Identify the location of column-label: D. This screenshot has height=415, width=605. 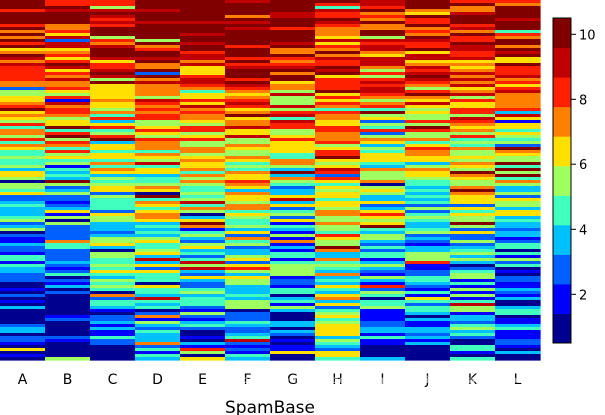
(157, 380).